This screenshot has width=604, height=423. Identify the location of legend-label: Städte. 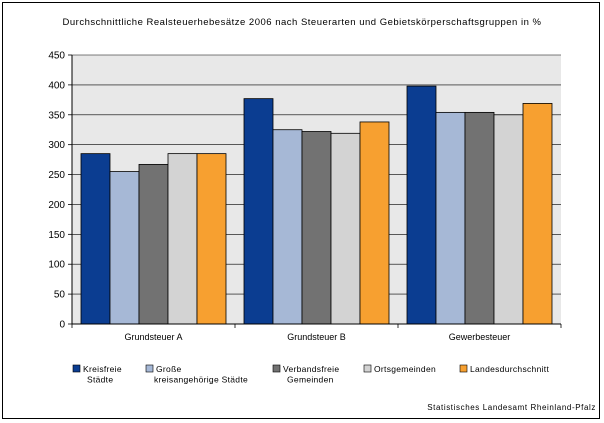
(100, 380).